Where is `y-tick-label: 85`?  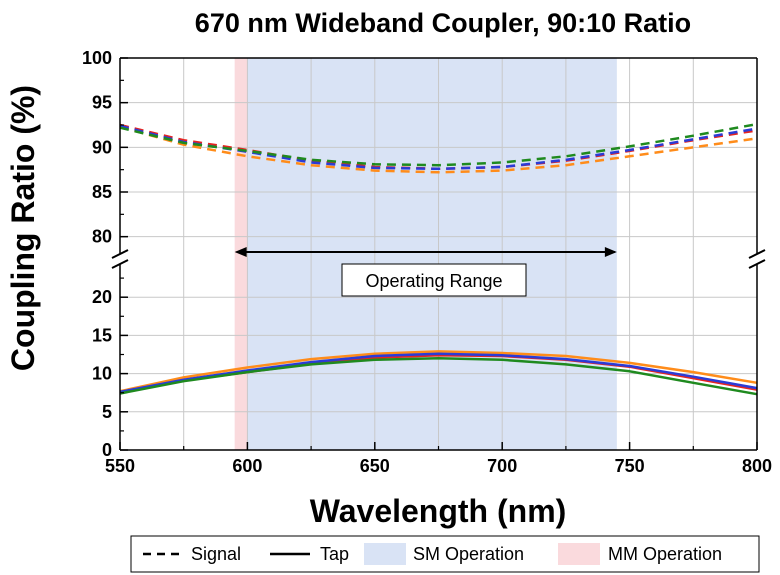 y-tick-label: 85 is located at coordinates (102, 192).